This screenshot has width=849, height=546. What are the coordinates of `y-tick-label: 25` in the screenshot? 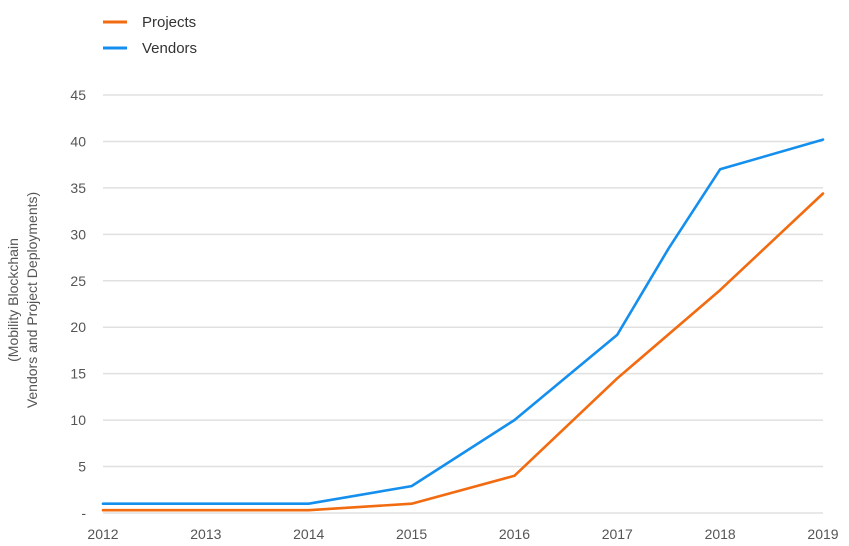 It's located at (78, 281).